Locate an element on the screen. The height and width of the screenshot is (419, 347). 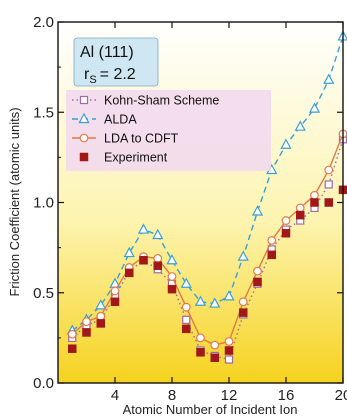
y-axis-label: Friction Coefficient (atomic units) is located at coordinates (14, 201).